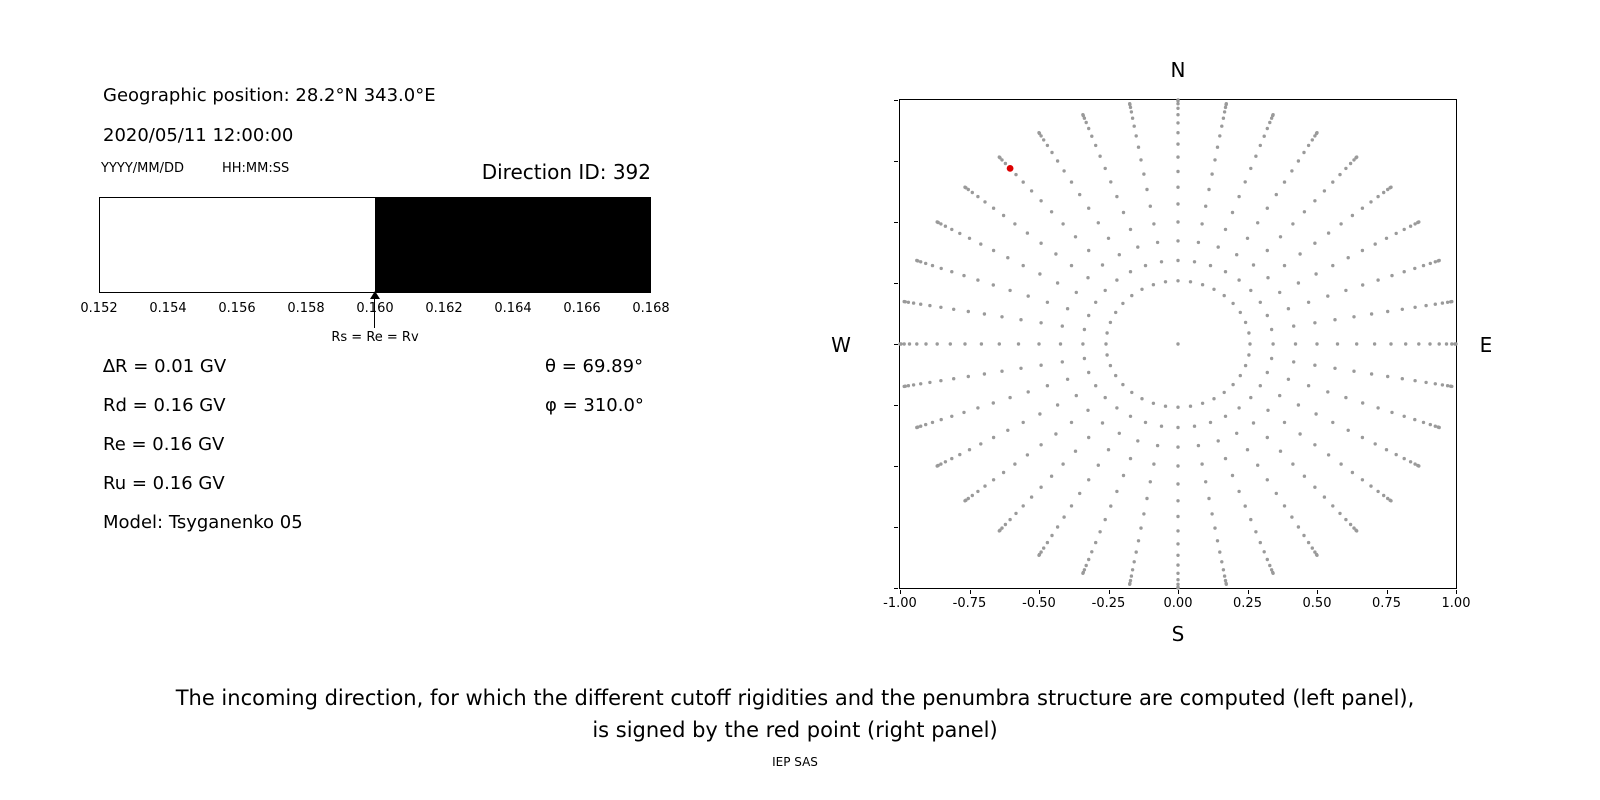 This screenshot has width=1600, height=800. I want to click on penumbra-tick-label: 0.152, so click(99, 308).